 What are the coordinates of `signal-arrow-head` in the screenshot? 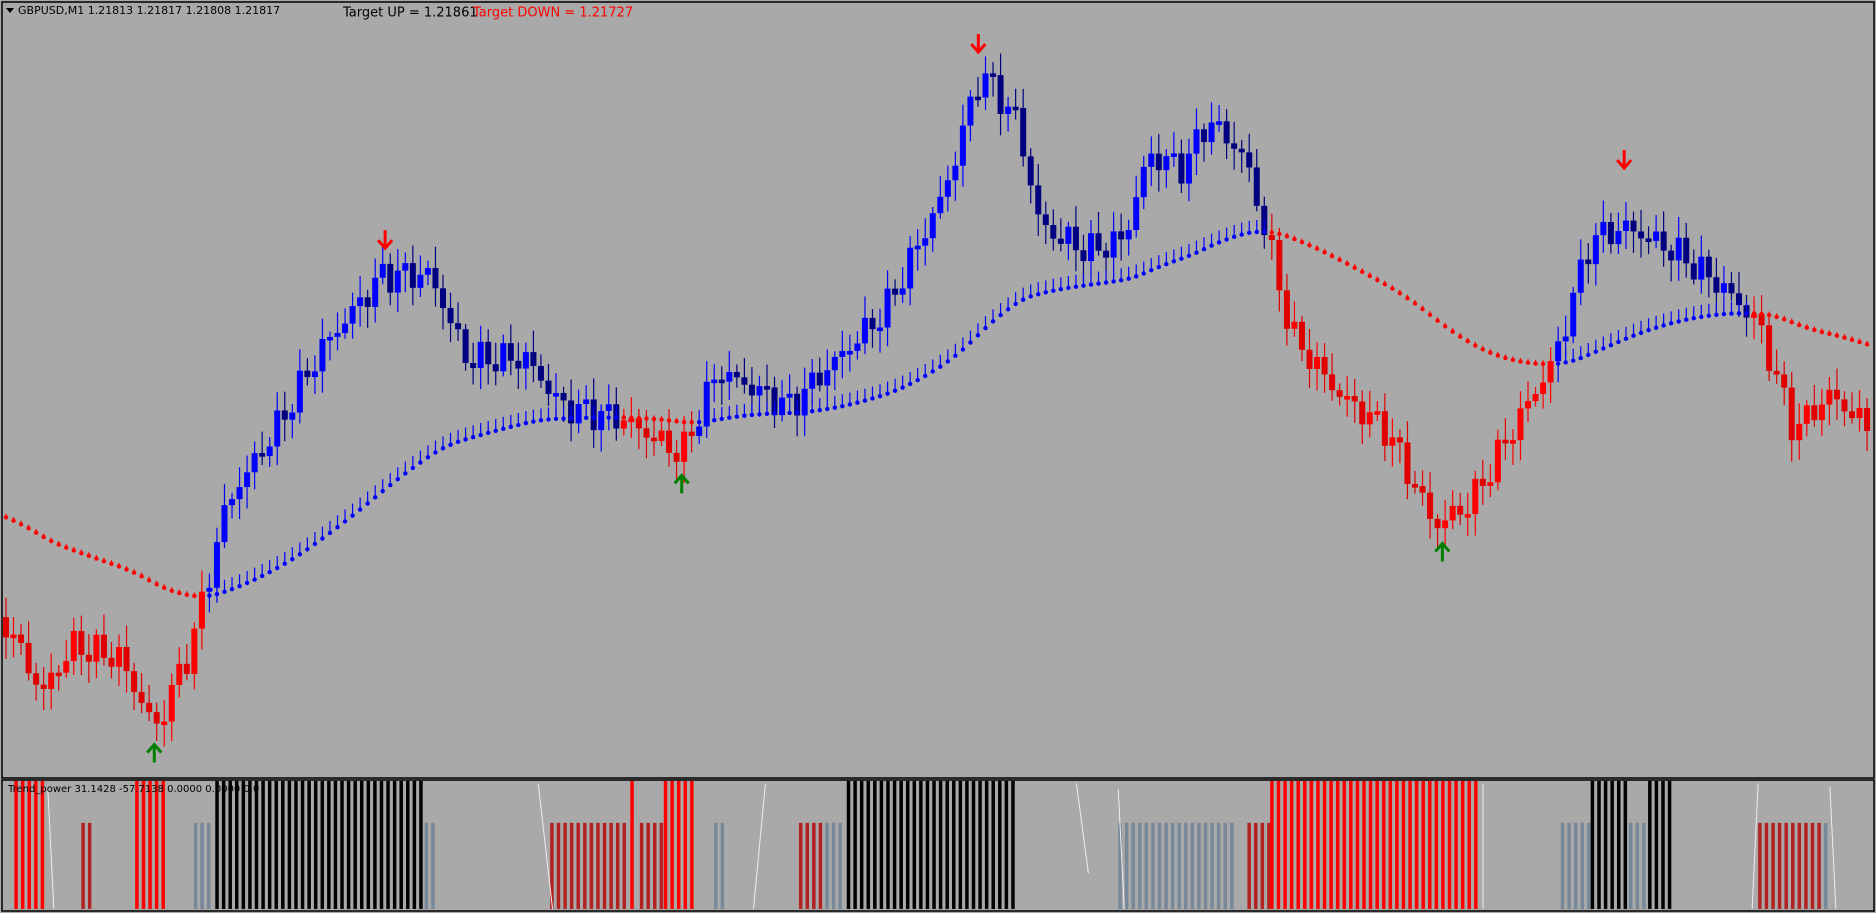 It's located at (154, 748).